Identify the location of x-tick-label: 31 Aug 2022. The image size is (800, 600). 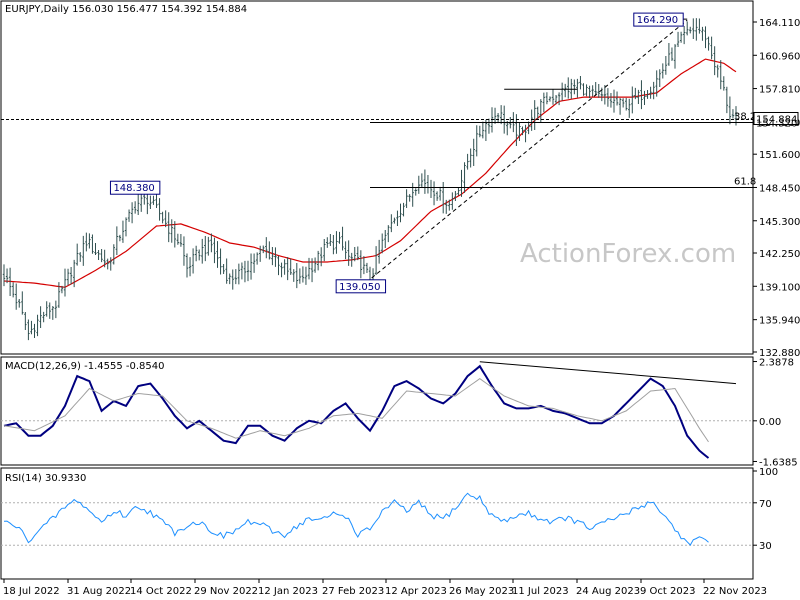
(99, 591).